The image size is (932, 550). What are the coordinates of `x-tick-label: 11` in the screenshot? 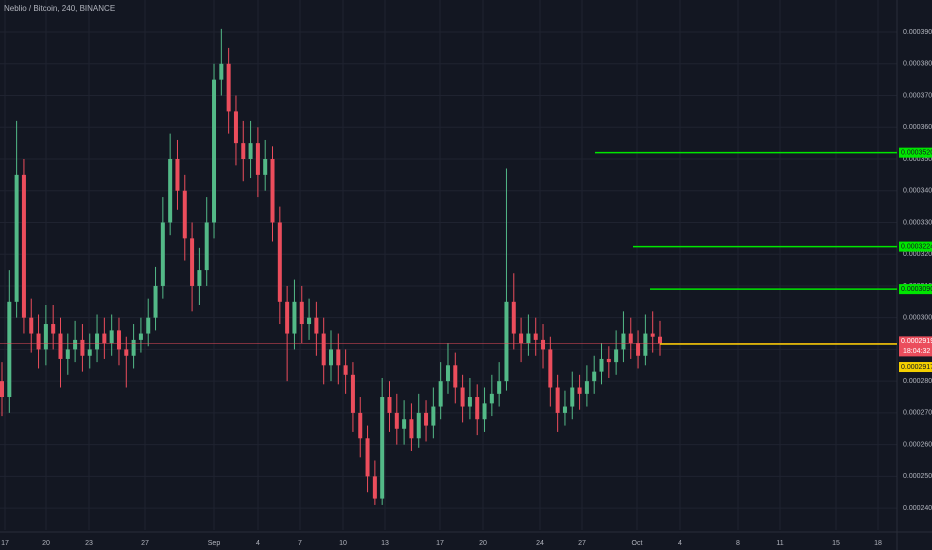 It's located at (779, 543).